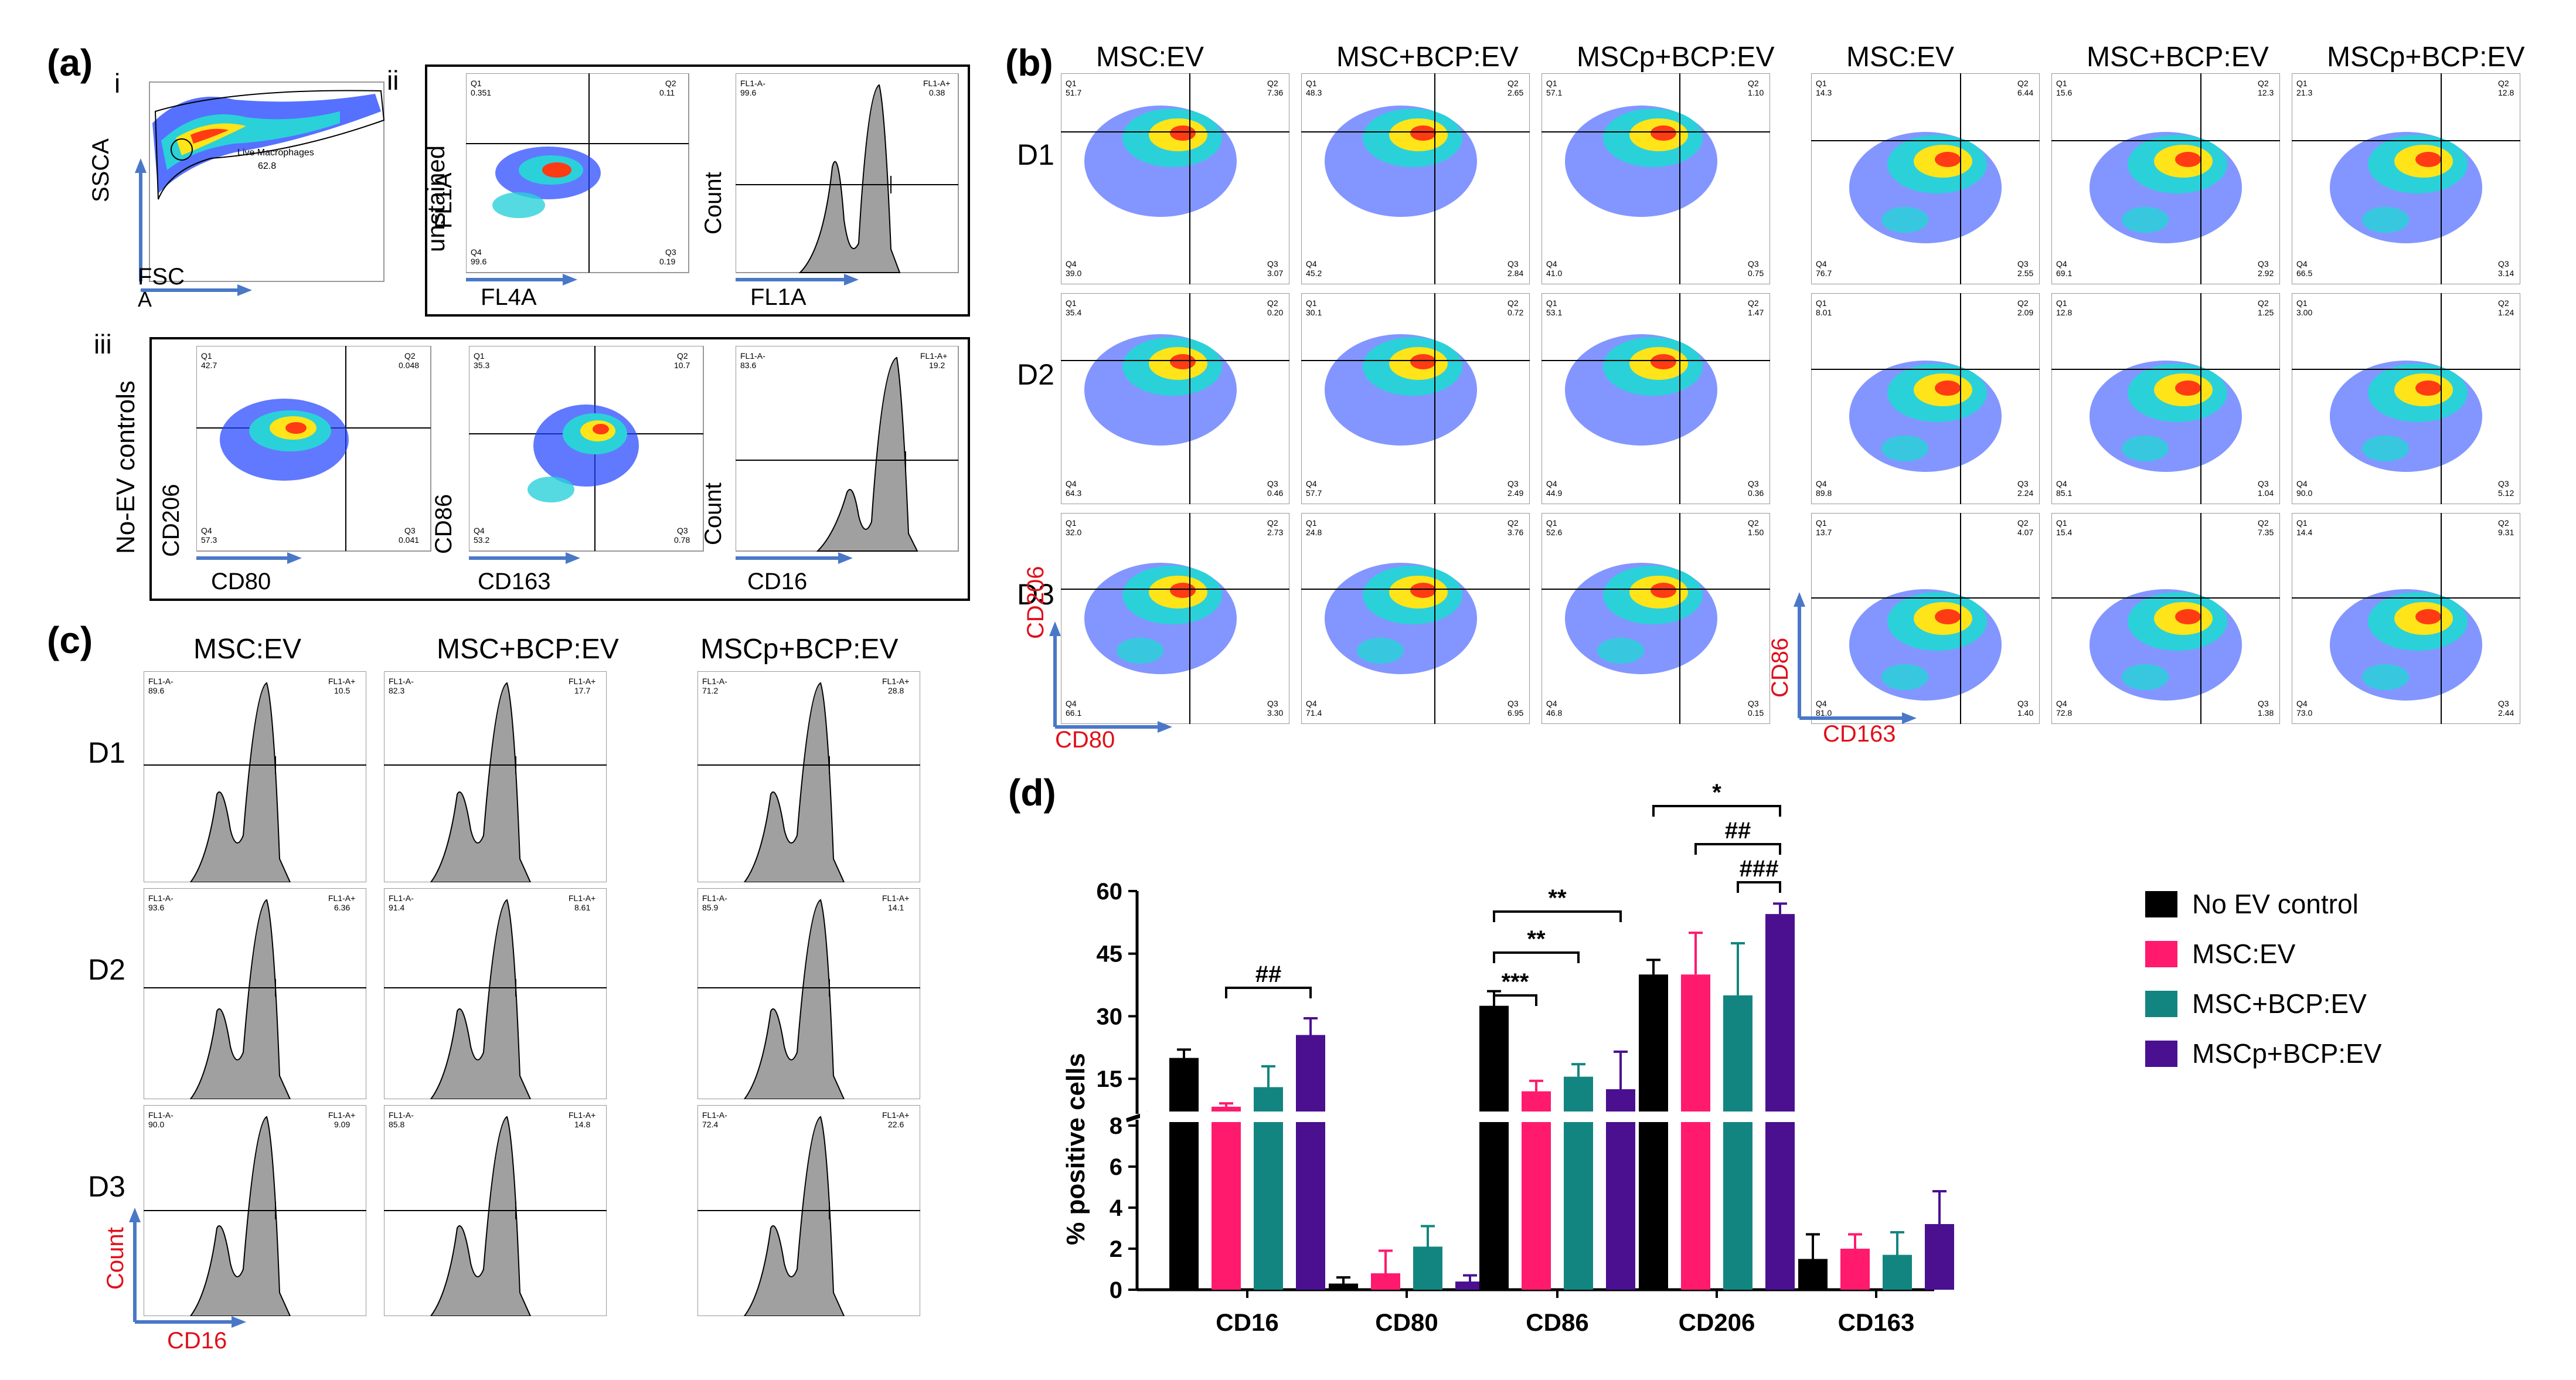 The width and height of the screenshot is (2576, 1380). What do you see at coordinates (1110, 1016) in the screenshot?
I see `y-tick-label: 30` at bounding box center [1110, 1016].